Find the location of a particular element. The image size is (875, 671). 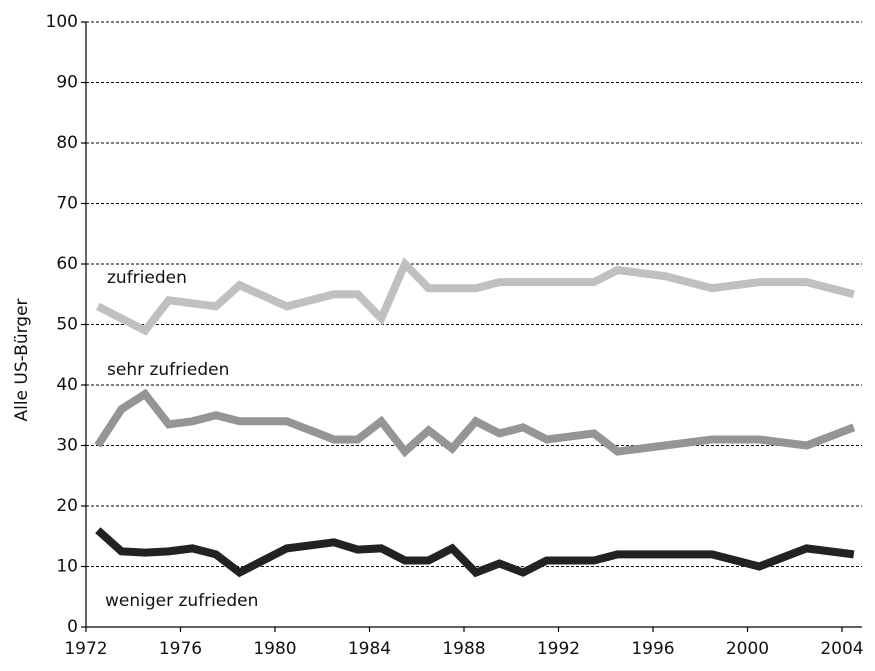

y-axis-label: Alle US-Bürger is located at coordinates (22, 359).